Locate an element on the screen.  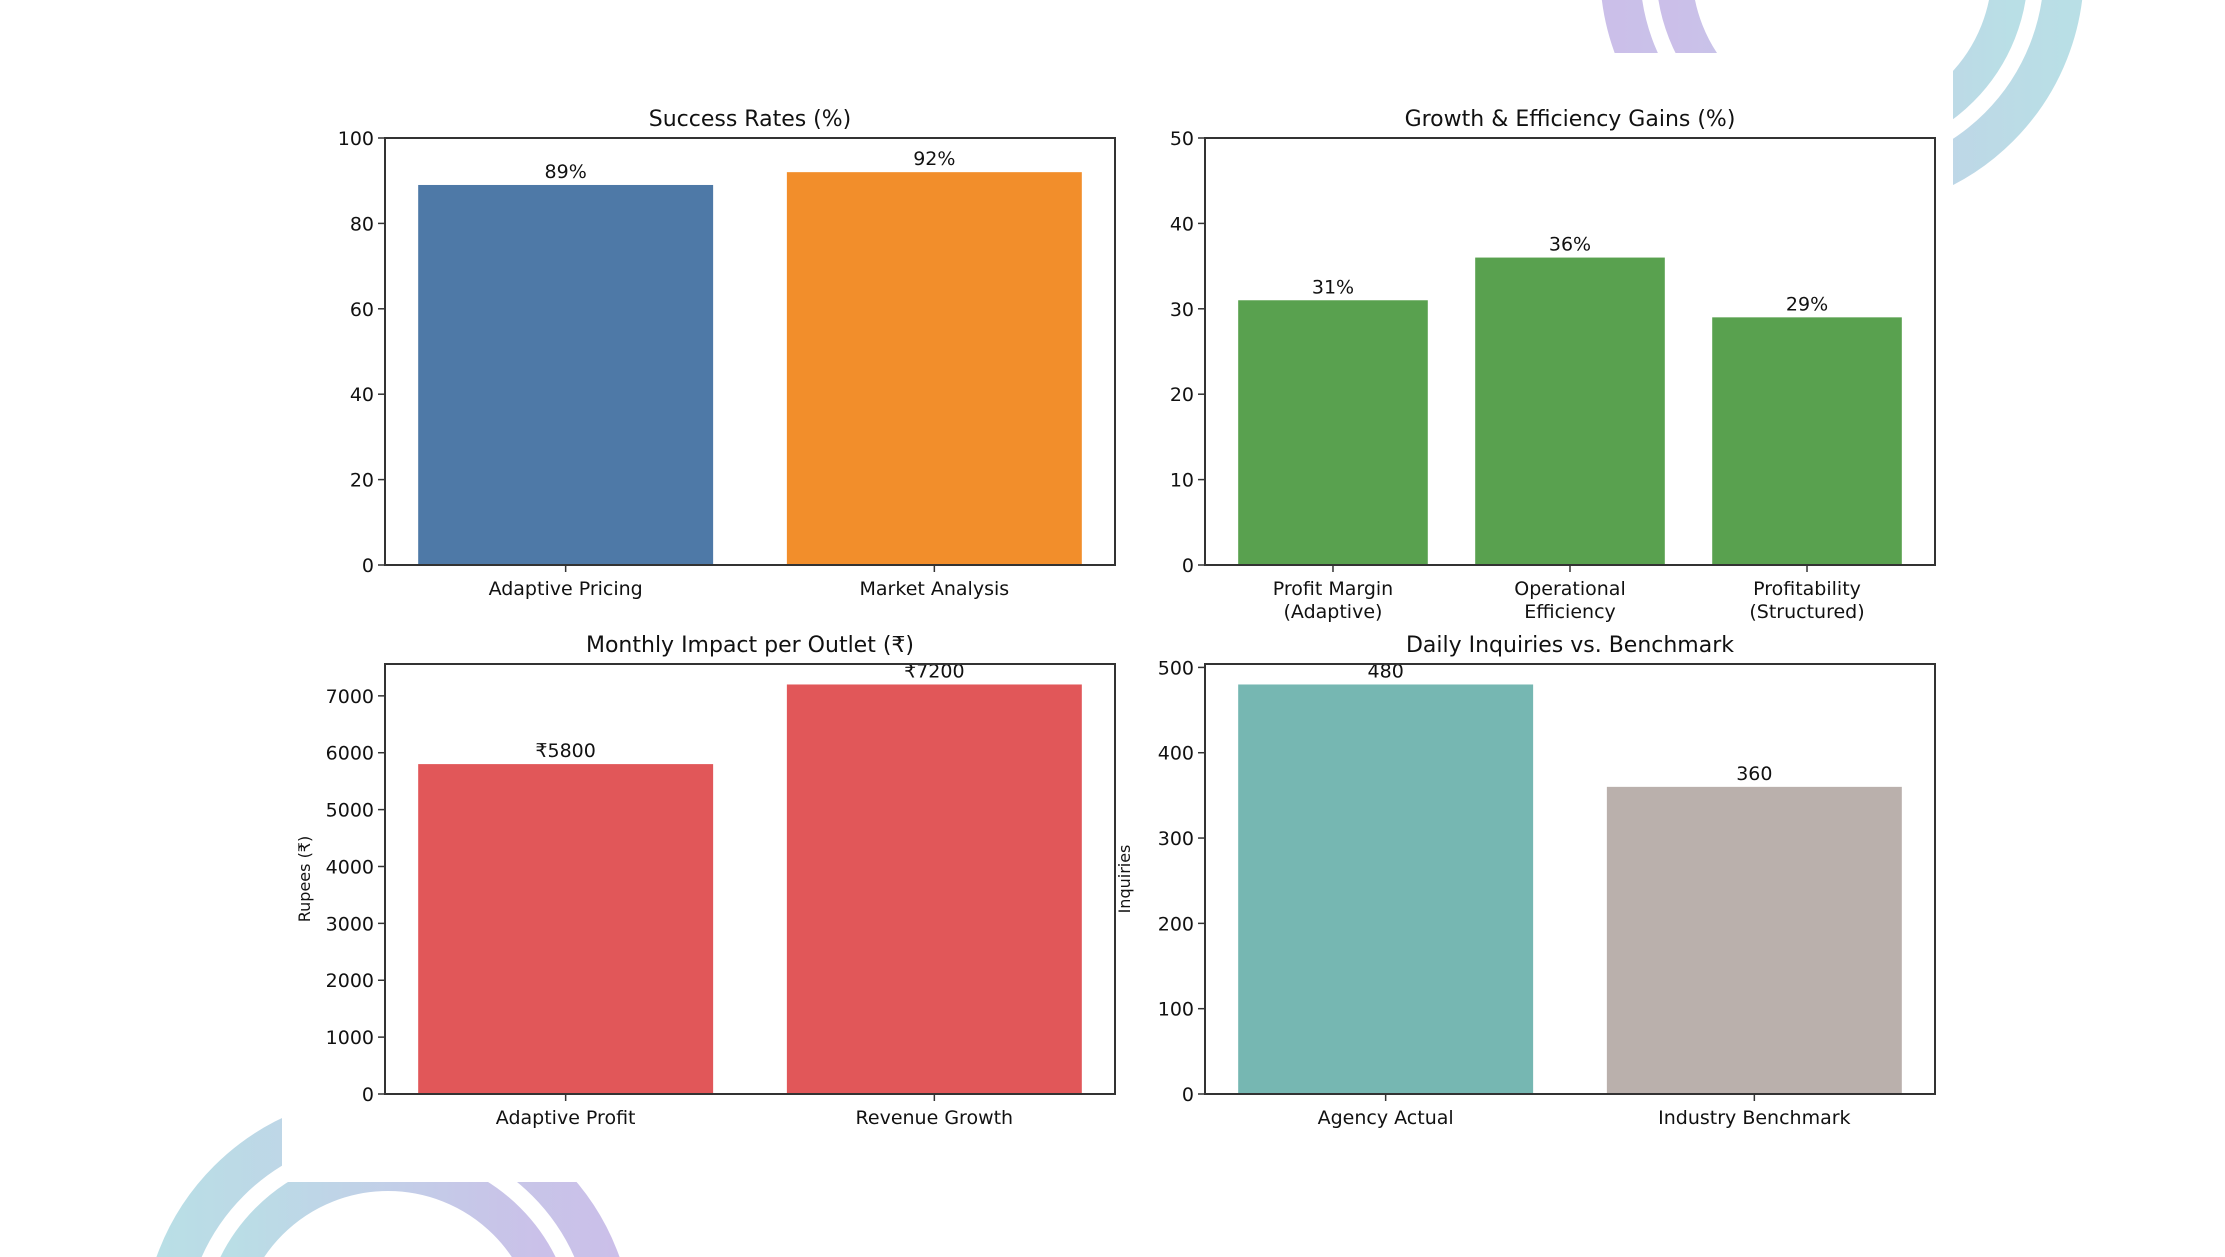
chart-title: Success Rates (%) is located at coordinates (750, 119).